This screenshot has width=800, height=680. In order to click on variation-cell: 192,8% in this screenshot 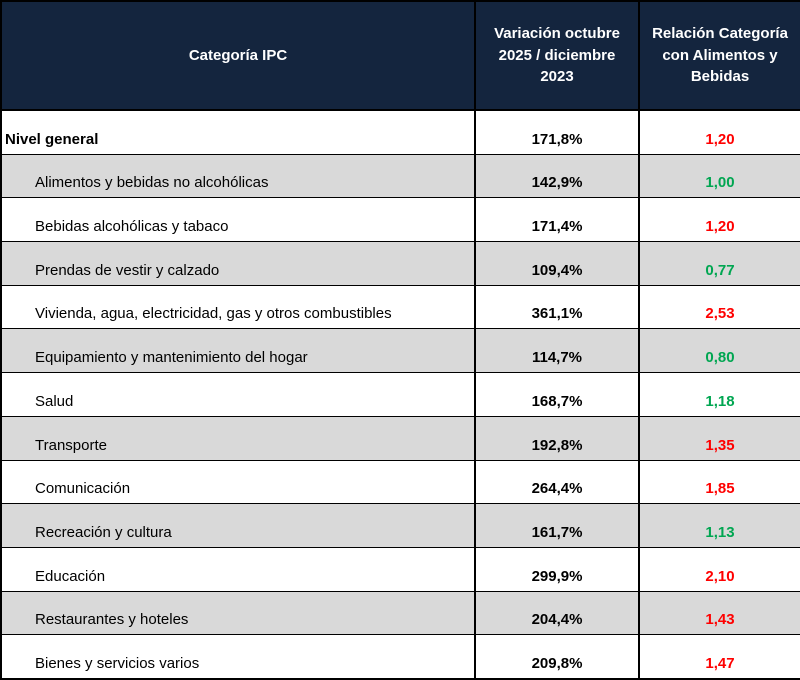, I will do `click(557, 438)`.